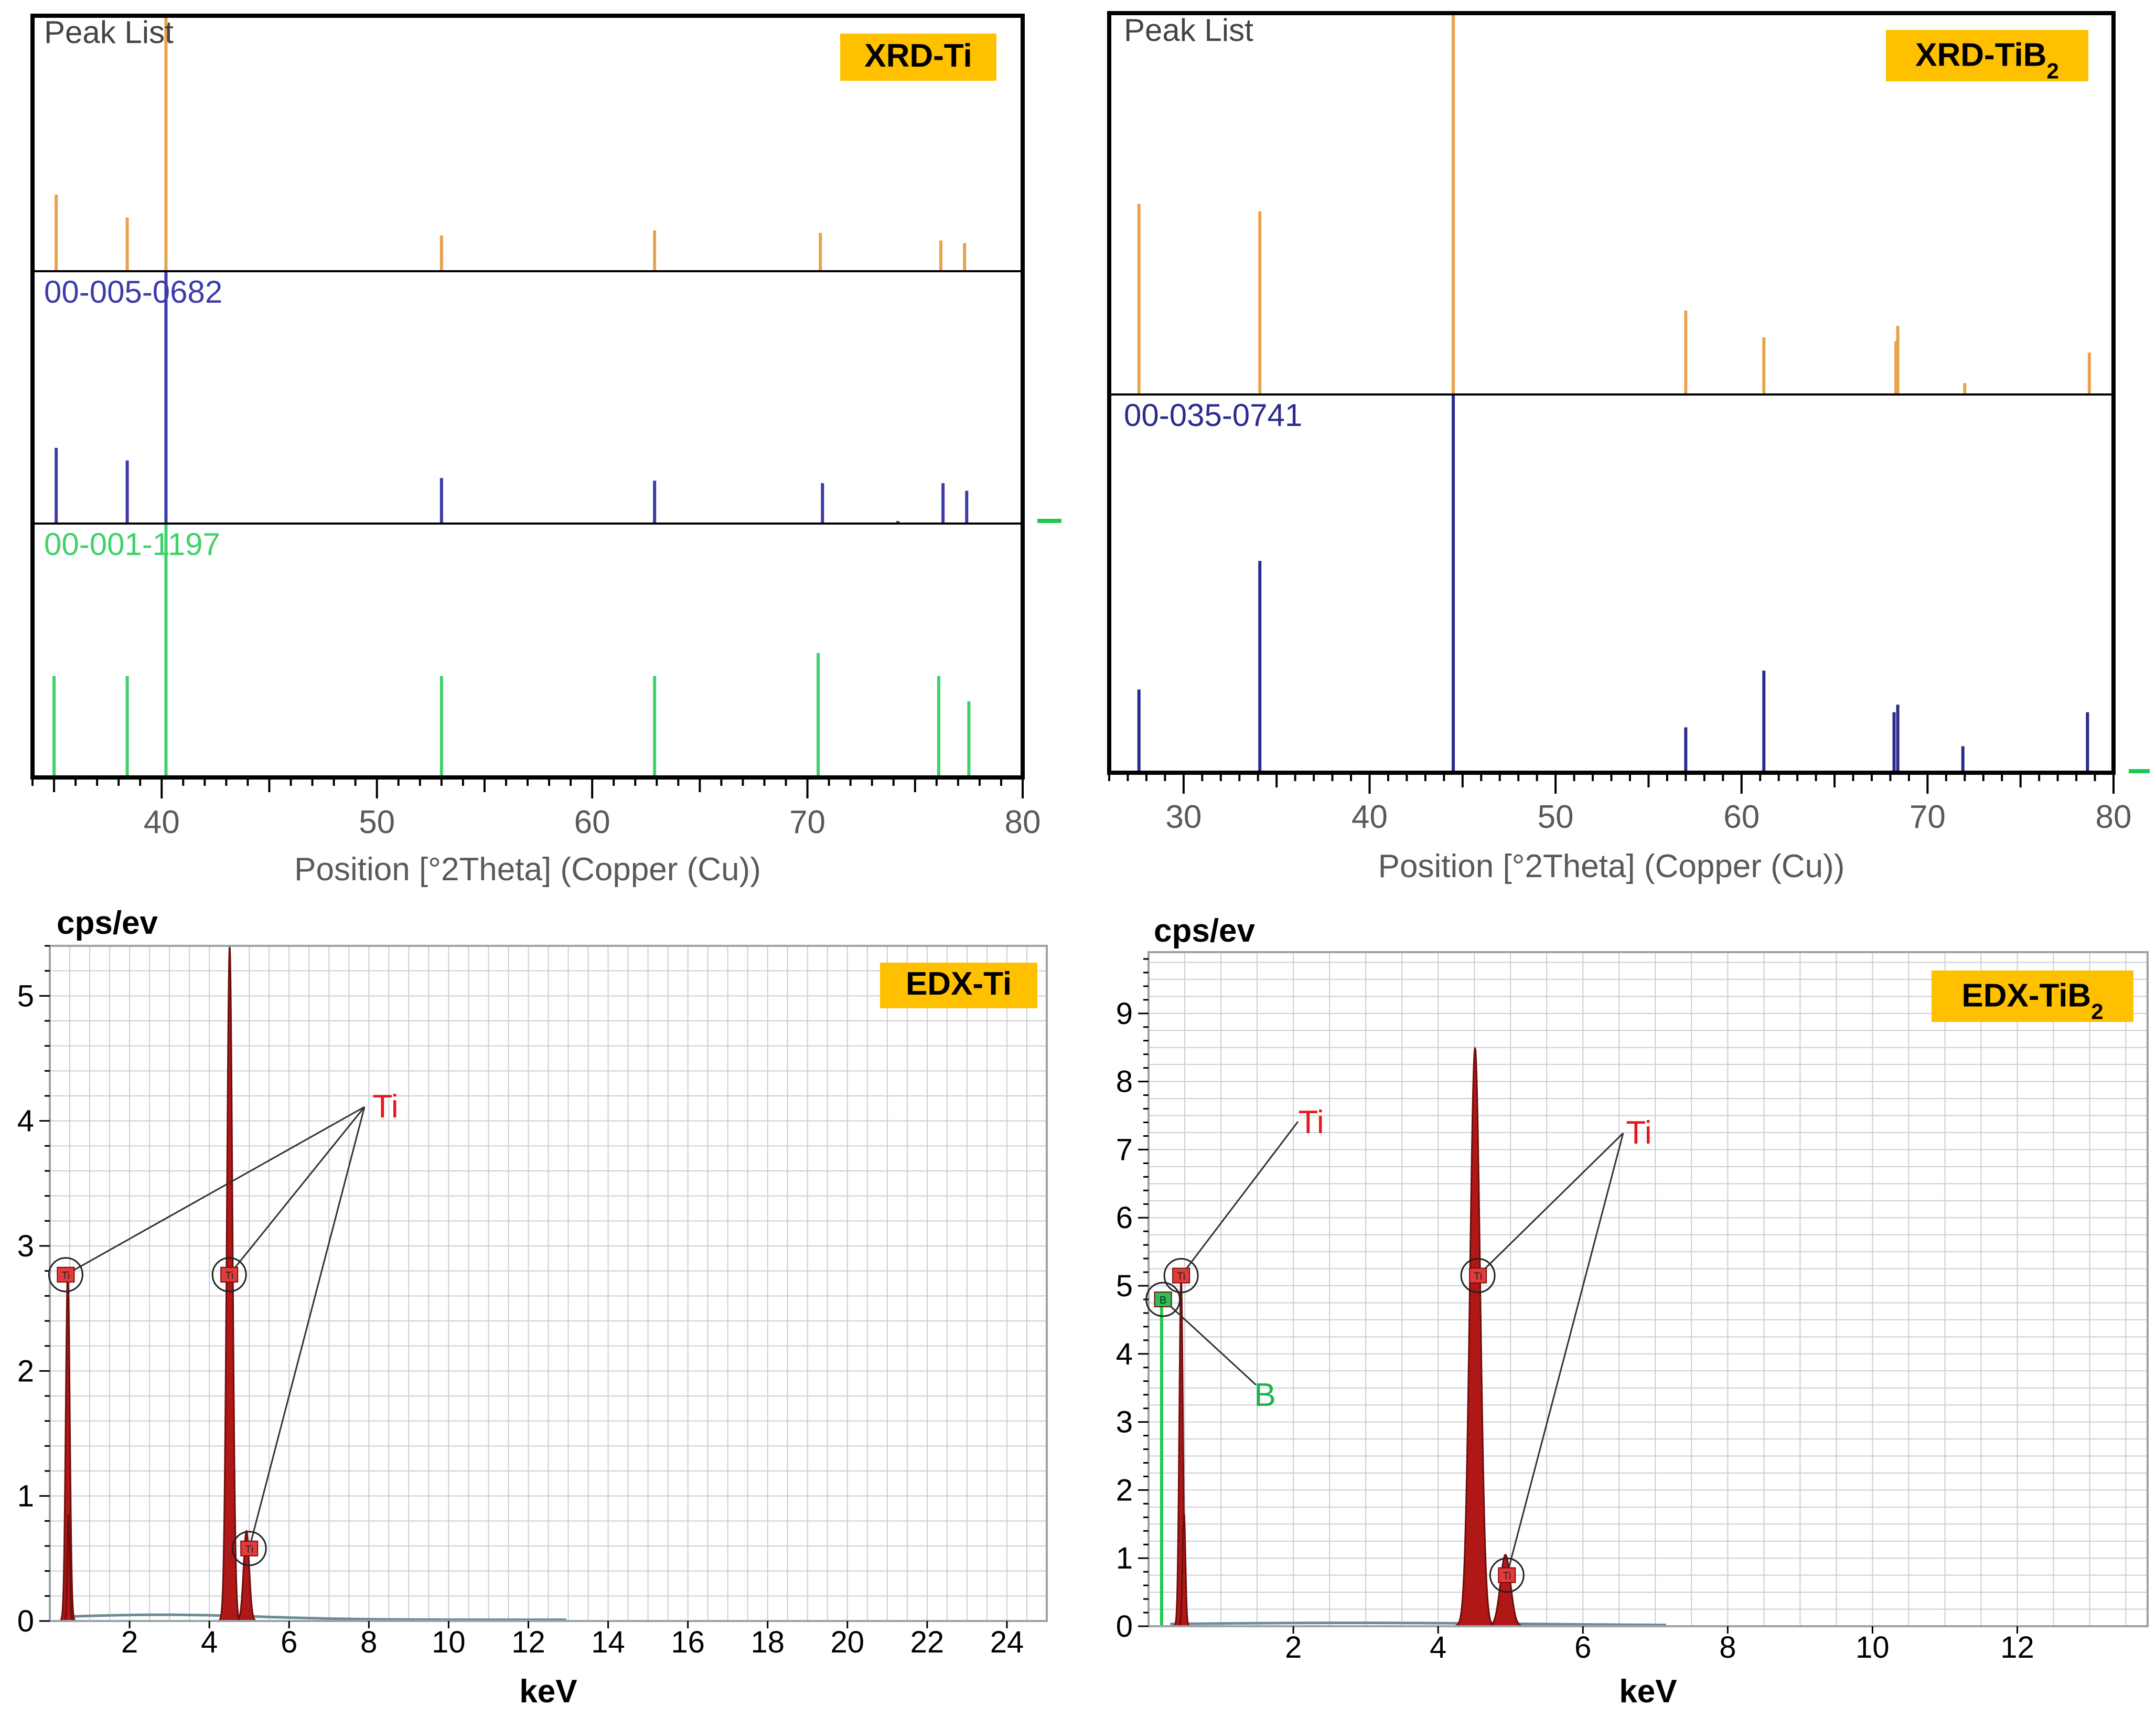 The height and width of the screenshot is (1717, 2156). Describe the element at coordinates (1213, 415) in the screenshot. I see `series-label: 00-035-0741` at that location.